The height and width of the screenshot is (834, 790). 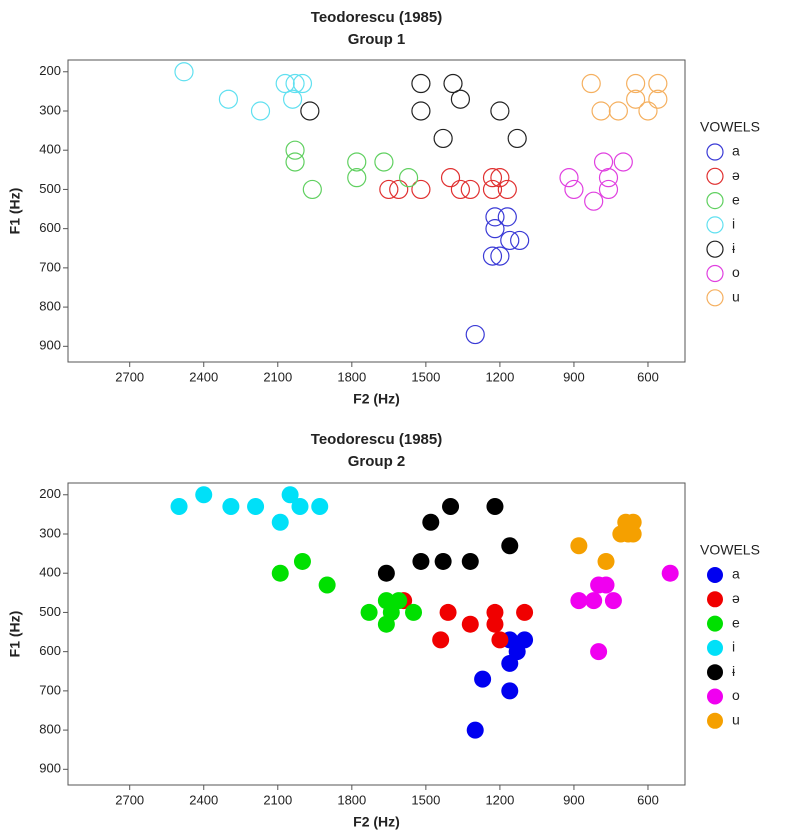 What do you see at coordinates (50, 306) in the screenshot?
I see `y-tick-label: 800` at bounding box center [50, 306].